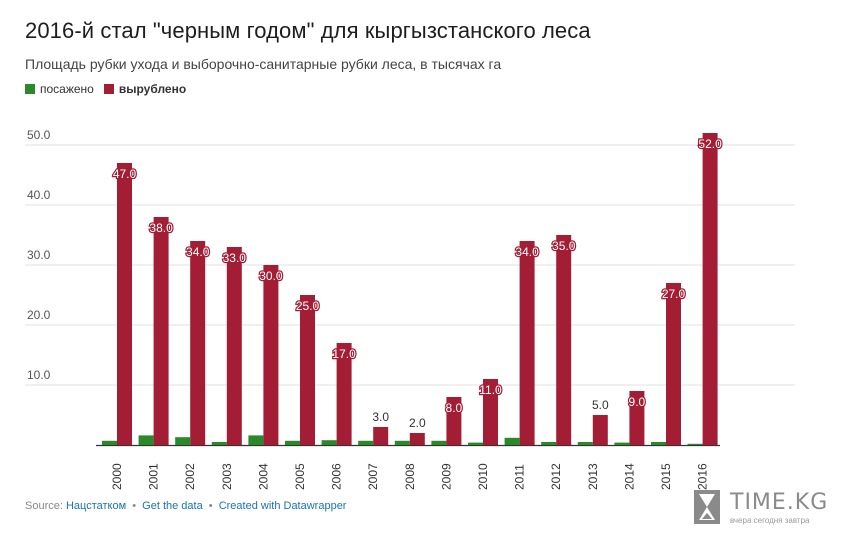 This screenshot has width=845, height=536. I want to click on data-label: 33.0, so click(235, 258).